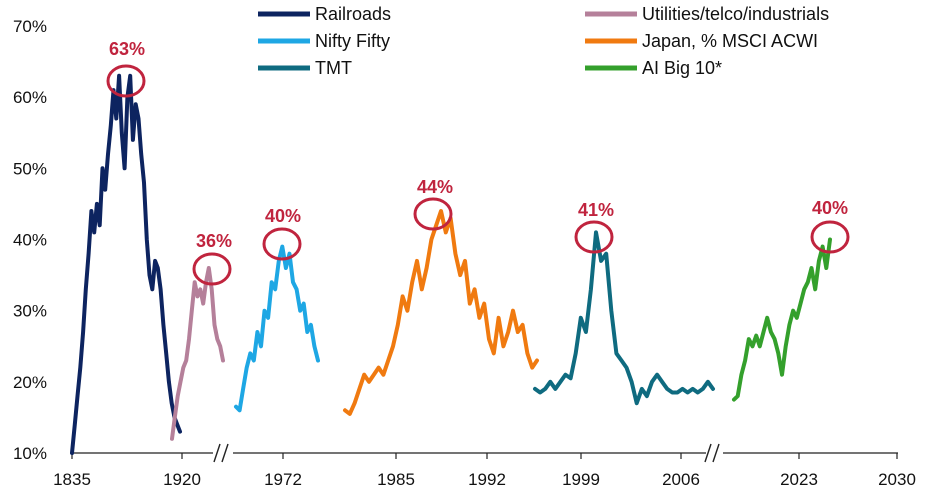 Image resolution: width=940 pixels, height=499 pixels. Describe the element at coordinates (681, 479) in the screenshot. I see `x-tick-label: 2006` at that location.